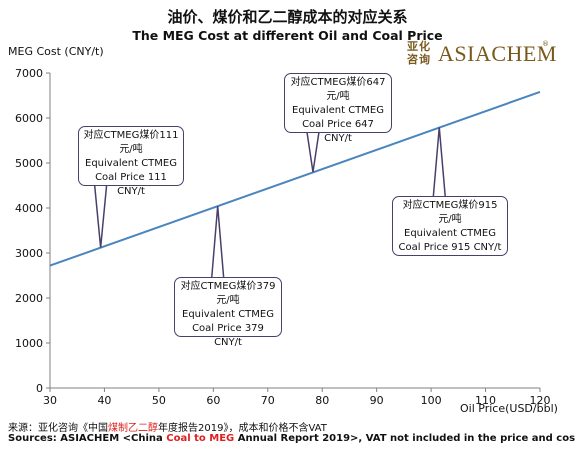  I want to click on logo-mark-line2: 咨询, so click(419, 59).